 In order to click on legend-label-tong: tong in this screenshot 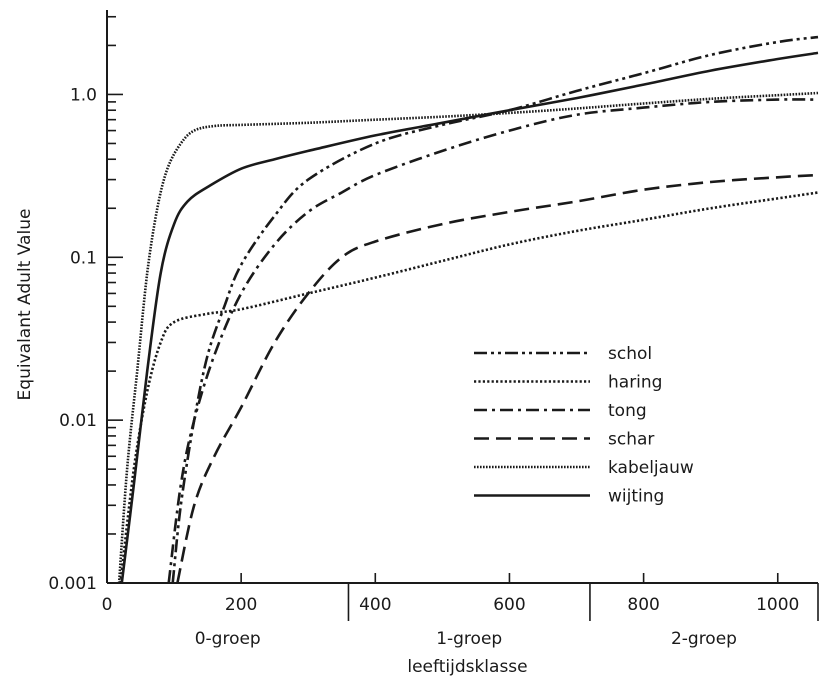, I will do `click(627, 411)`.